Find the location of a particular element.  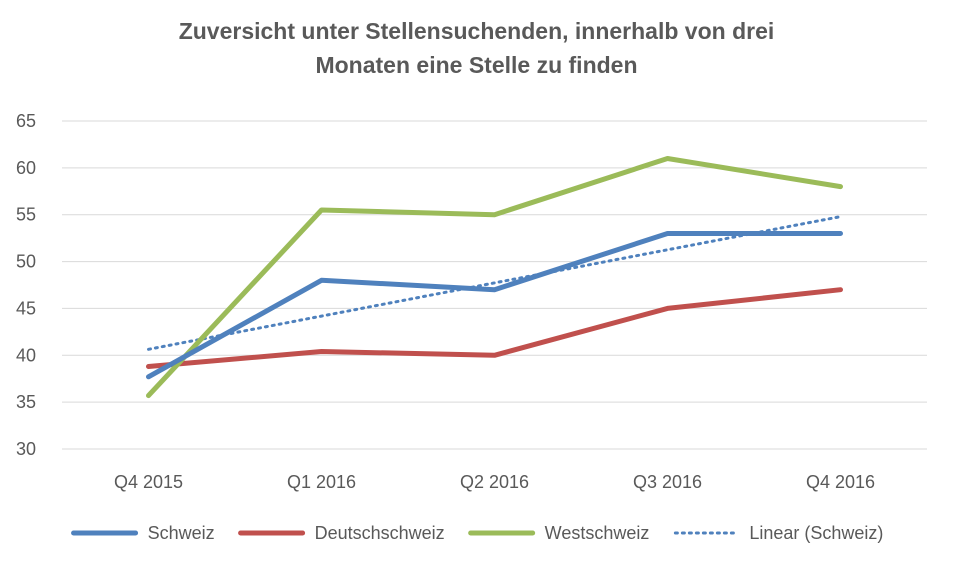

y-tick-label: 55 is located at coordinates (26, 215).